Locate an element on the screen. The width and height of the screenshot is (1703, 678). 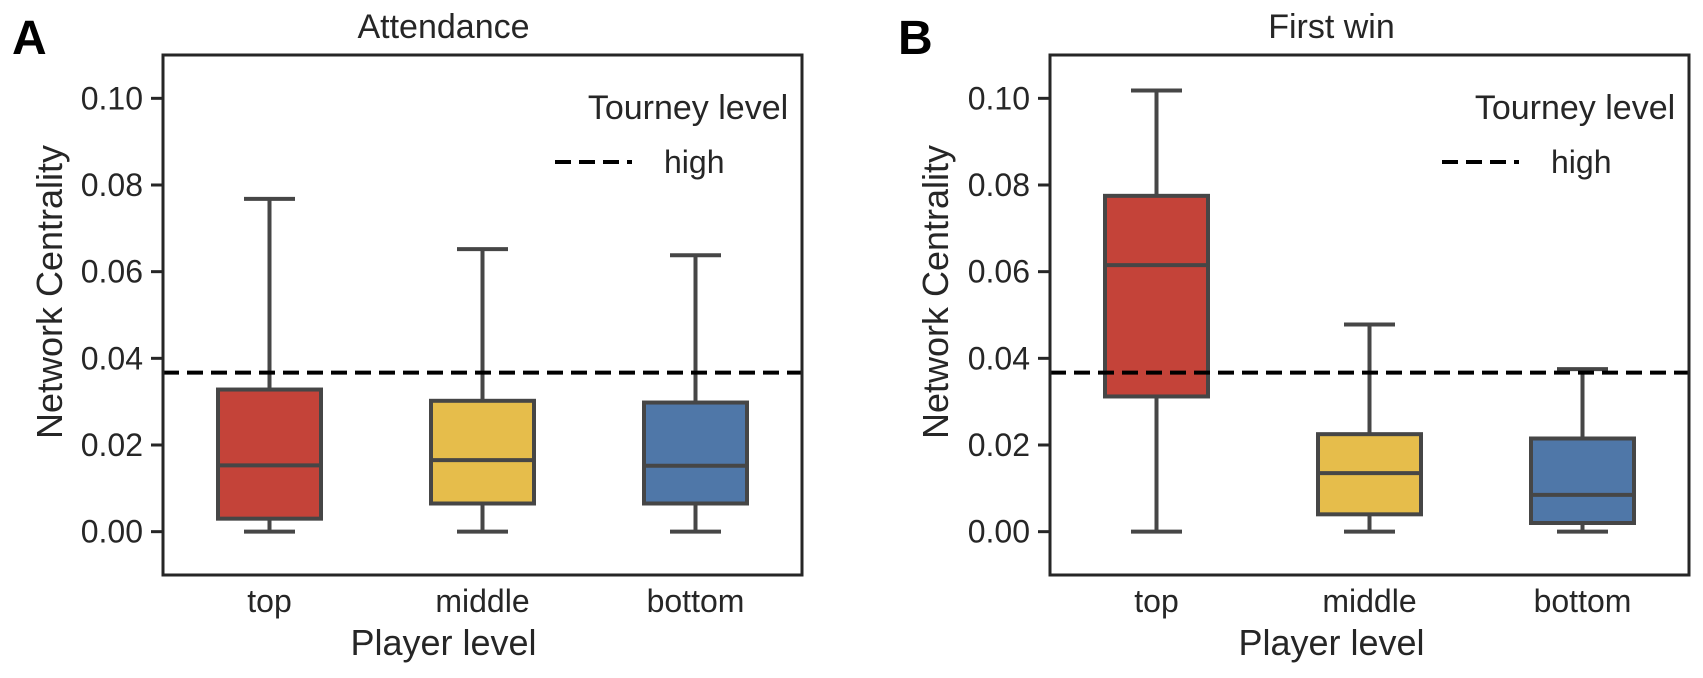
panel-letter-b: B is located at coordinates (915, 38).